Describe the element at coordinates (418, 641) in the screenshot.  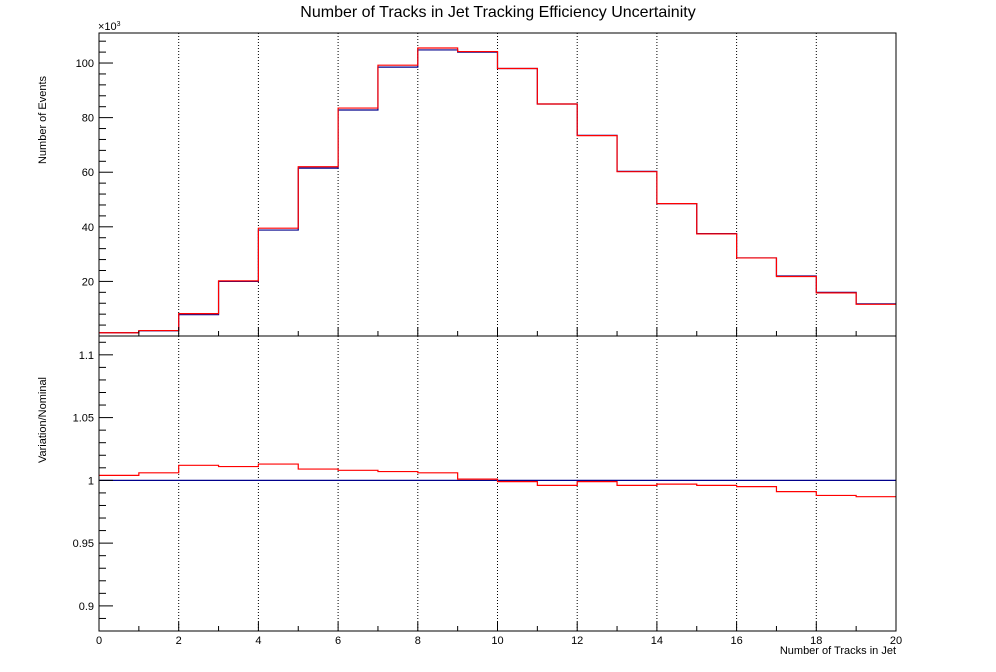
I see `x-tick-label: 8` at that location.